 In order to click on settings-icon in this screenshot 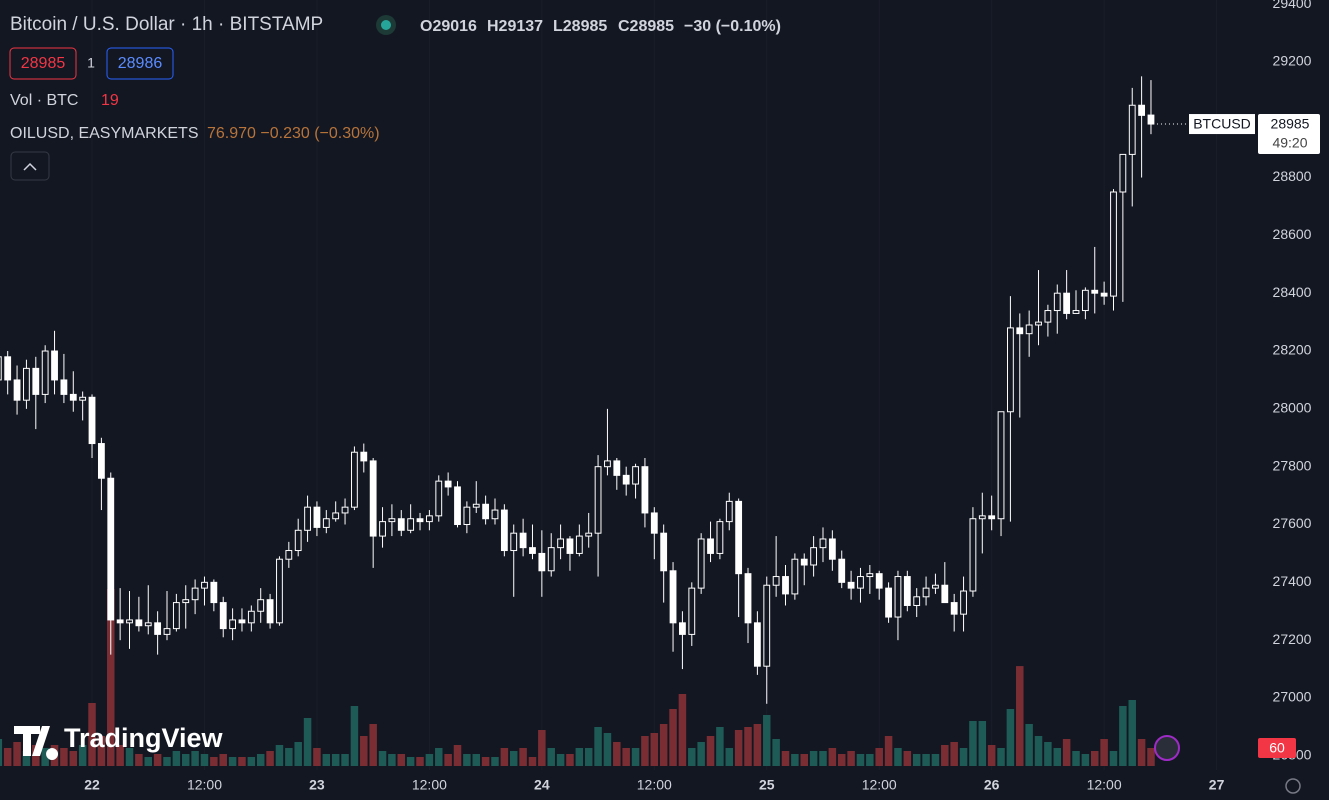, I will do `click(1293, 786)`.